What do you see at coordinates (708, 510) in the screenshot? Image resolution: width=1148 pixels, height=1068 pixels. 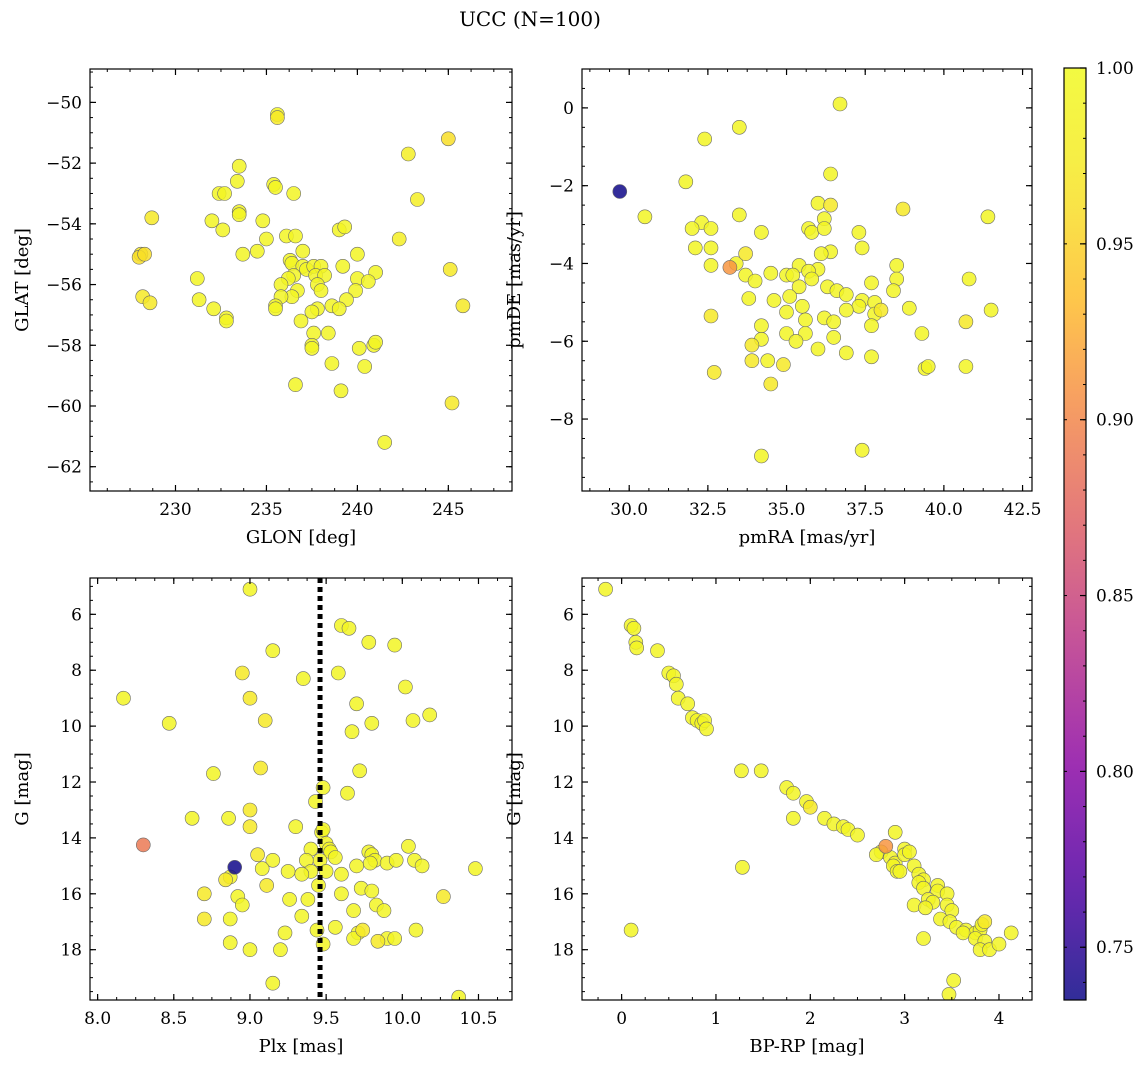 I see `x-tick-label: 32.5` at bounding box center [708, 510].